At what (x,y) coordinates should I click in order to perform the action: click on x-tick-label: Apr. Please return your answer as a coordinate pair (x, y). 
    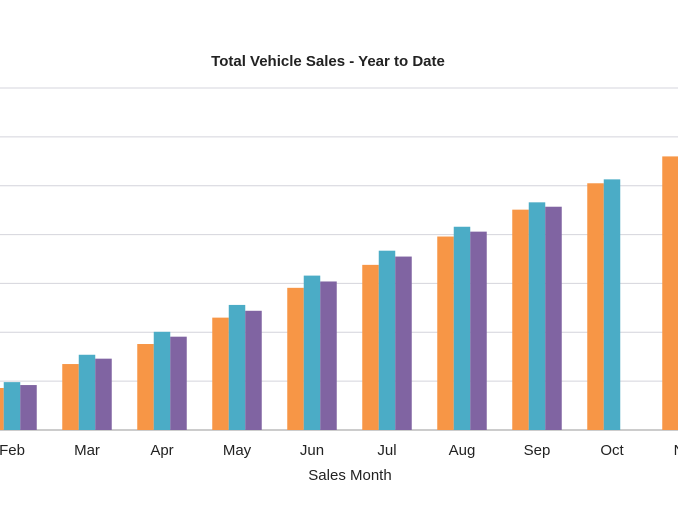
    Looking at the image, I should click on (161, 450).